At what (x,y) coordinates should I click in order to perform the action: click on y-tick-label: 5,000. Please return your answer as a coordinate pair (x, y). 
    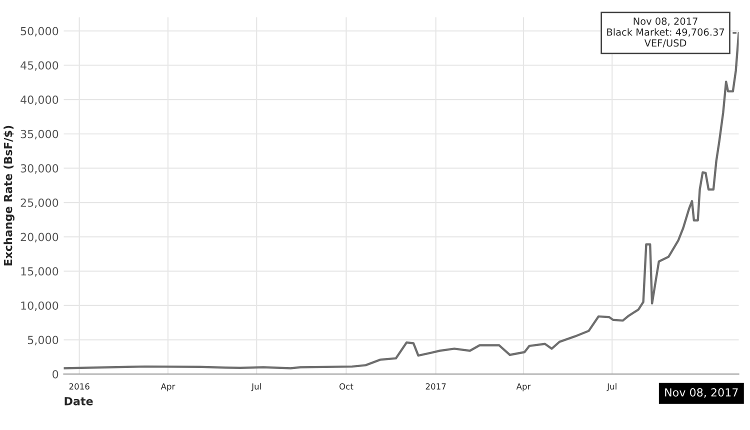
    Looking at the image, I should click on (43, 341).